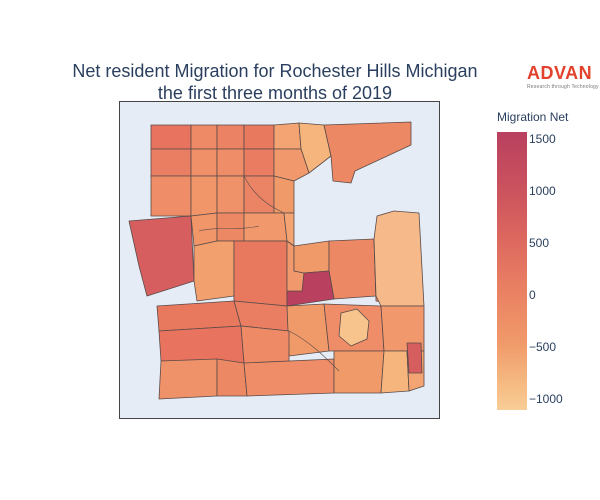 The height and width of the screenshot is (500, 600). Describe the element at coordinates (539, 243) in the screenshot. I see `colorbar-tick: 500` at that location.